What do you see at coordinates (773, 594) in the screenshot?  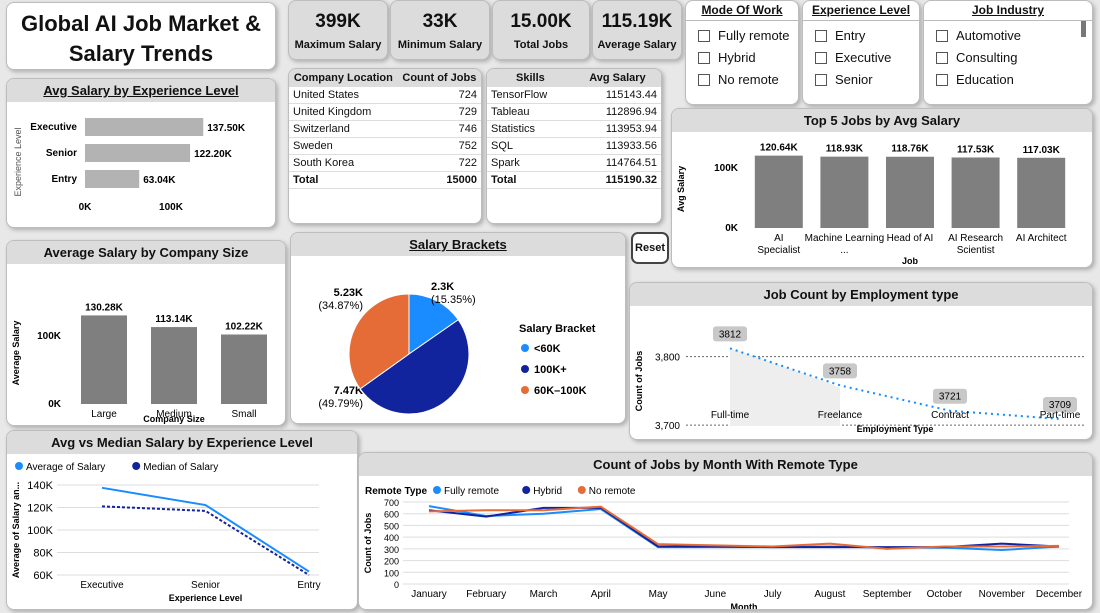 I see `category-label: July` at bounding box center [773, 594].